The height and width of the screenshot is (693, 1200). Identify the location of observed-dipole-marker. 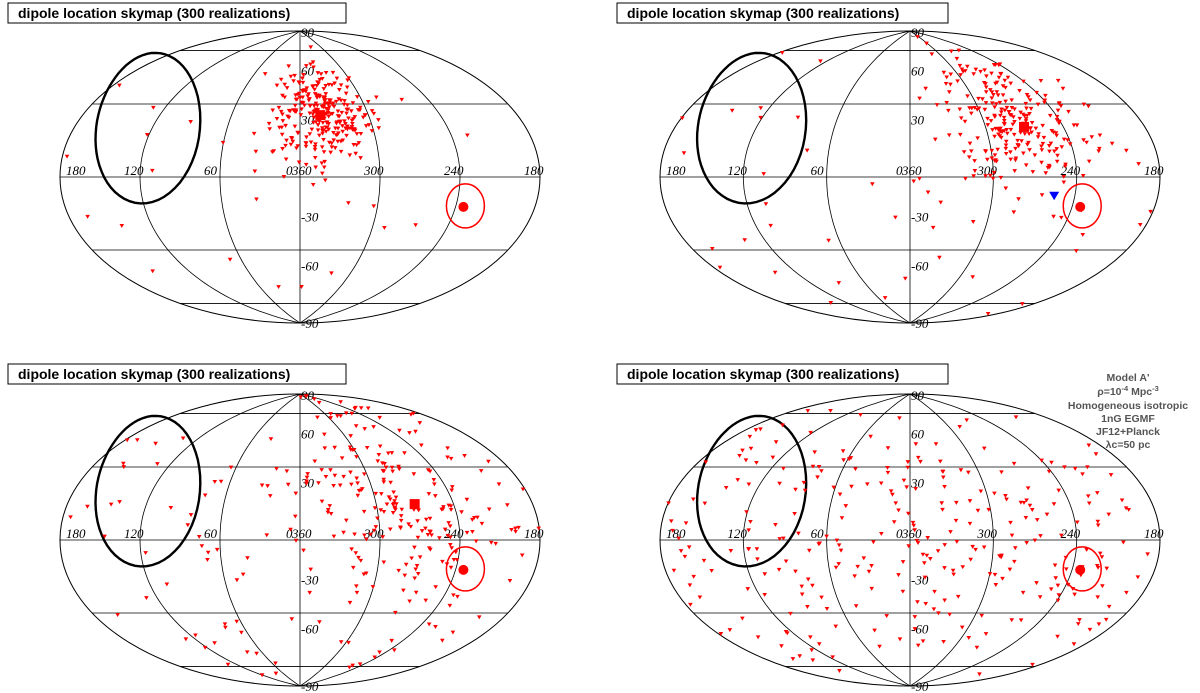
(1080, 569).